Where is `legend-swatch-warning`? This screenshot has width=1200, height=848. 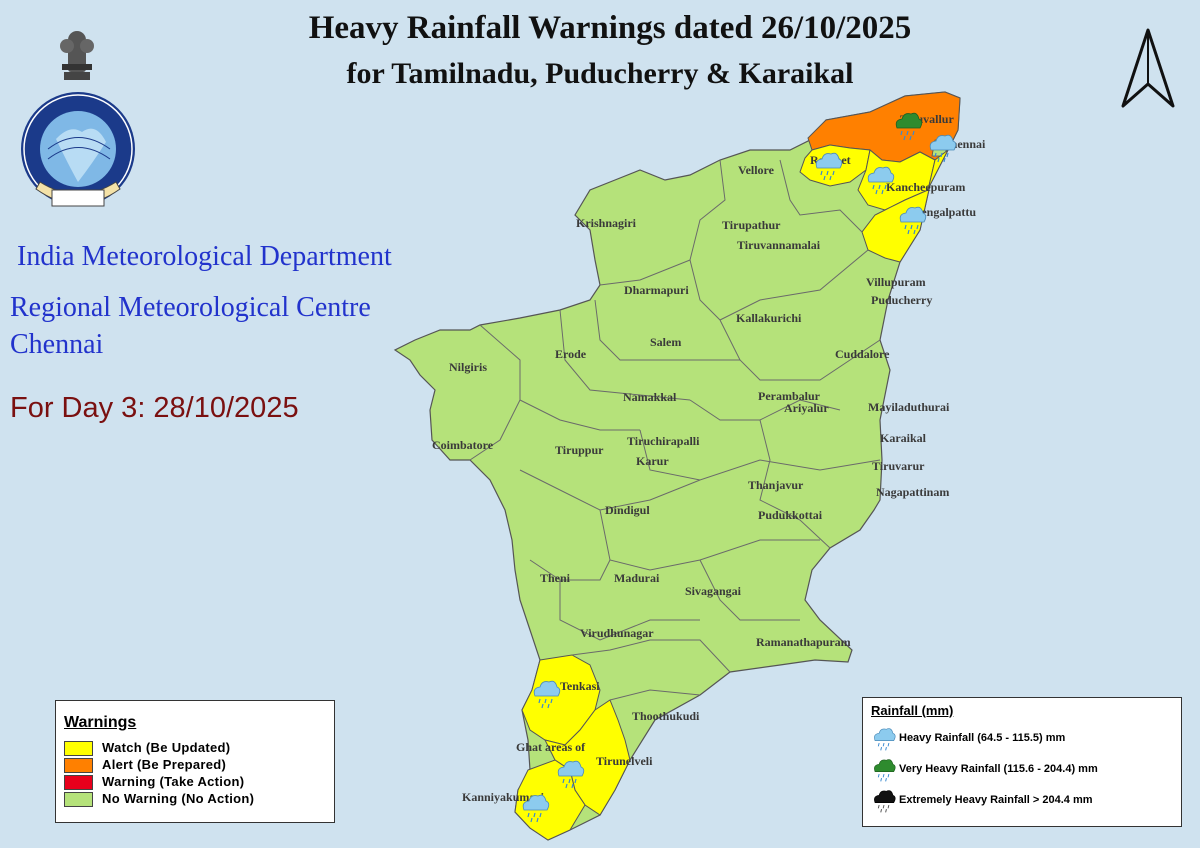 legend-swatch-warning is located at coordinates (78, 782).